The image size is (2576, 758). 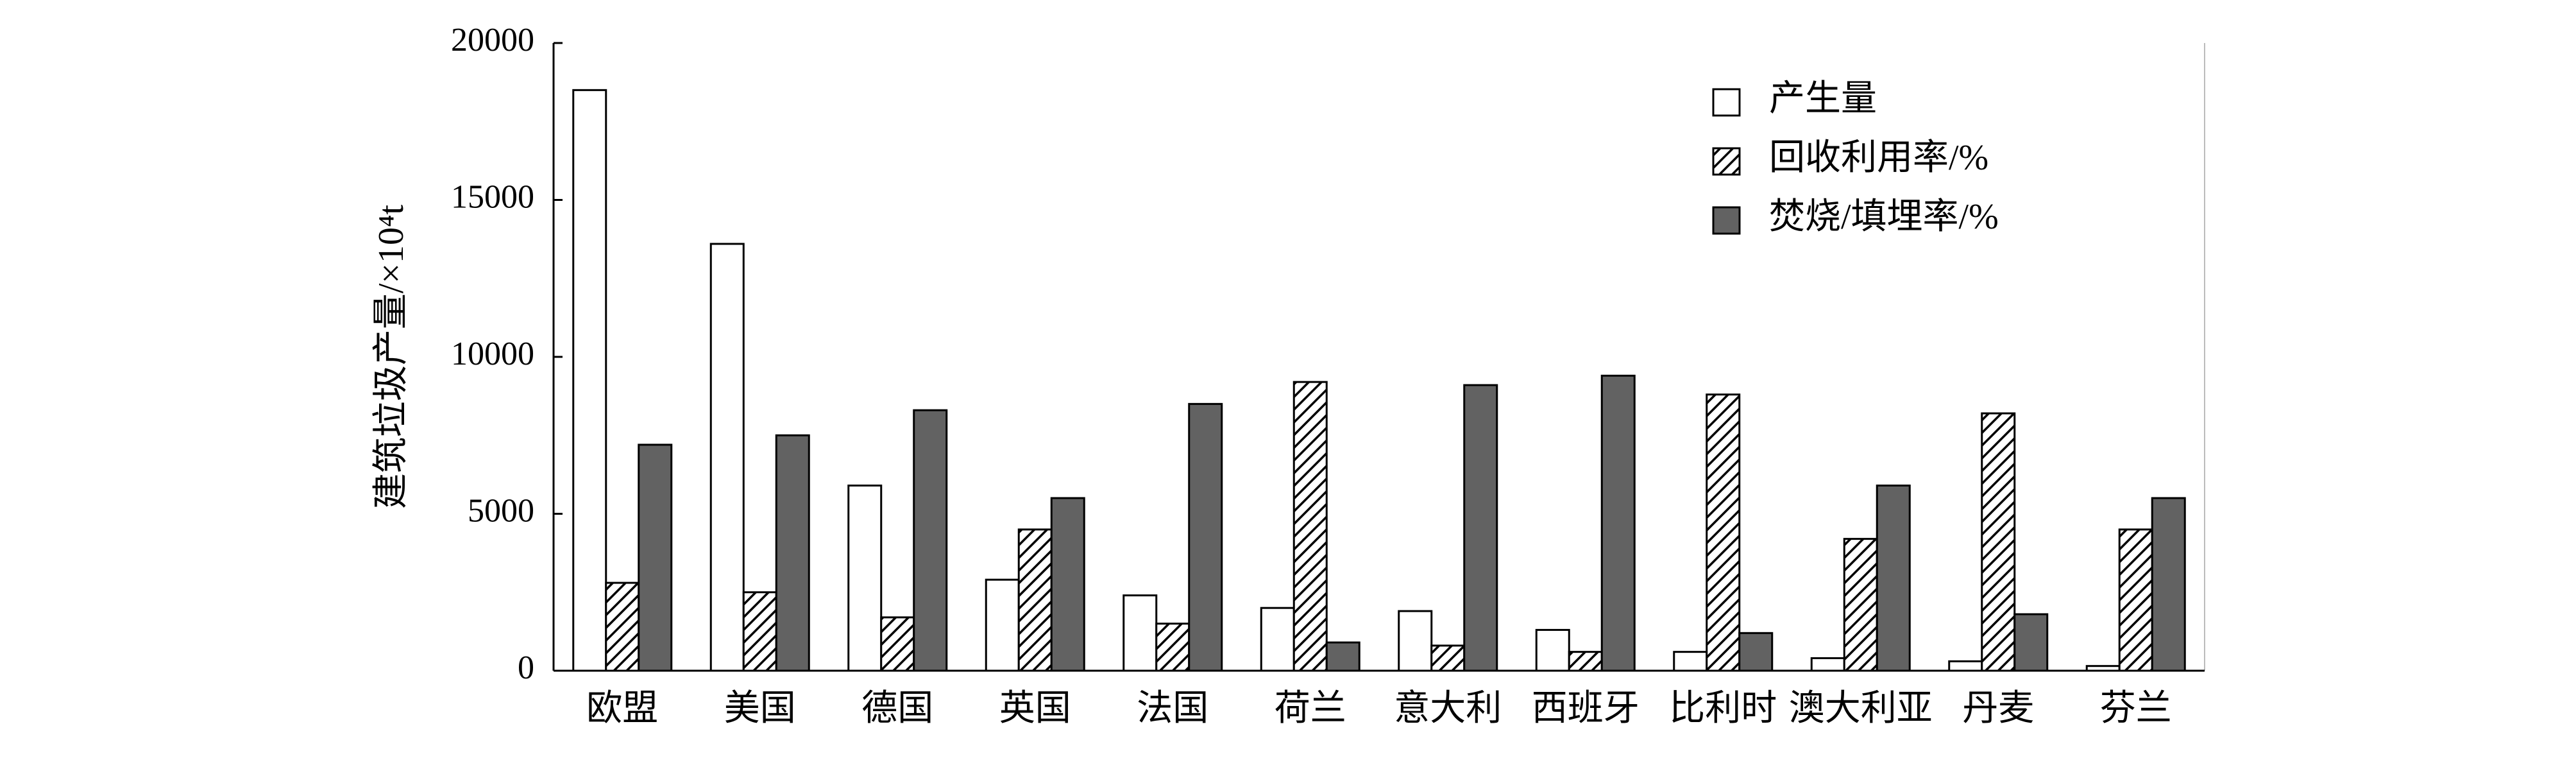 What do you see at coordinates (1310, 708) in the screenshot?
I see `x-tick-label: 荷兰` at bounding box center [1310, 708].